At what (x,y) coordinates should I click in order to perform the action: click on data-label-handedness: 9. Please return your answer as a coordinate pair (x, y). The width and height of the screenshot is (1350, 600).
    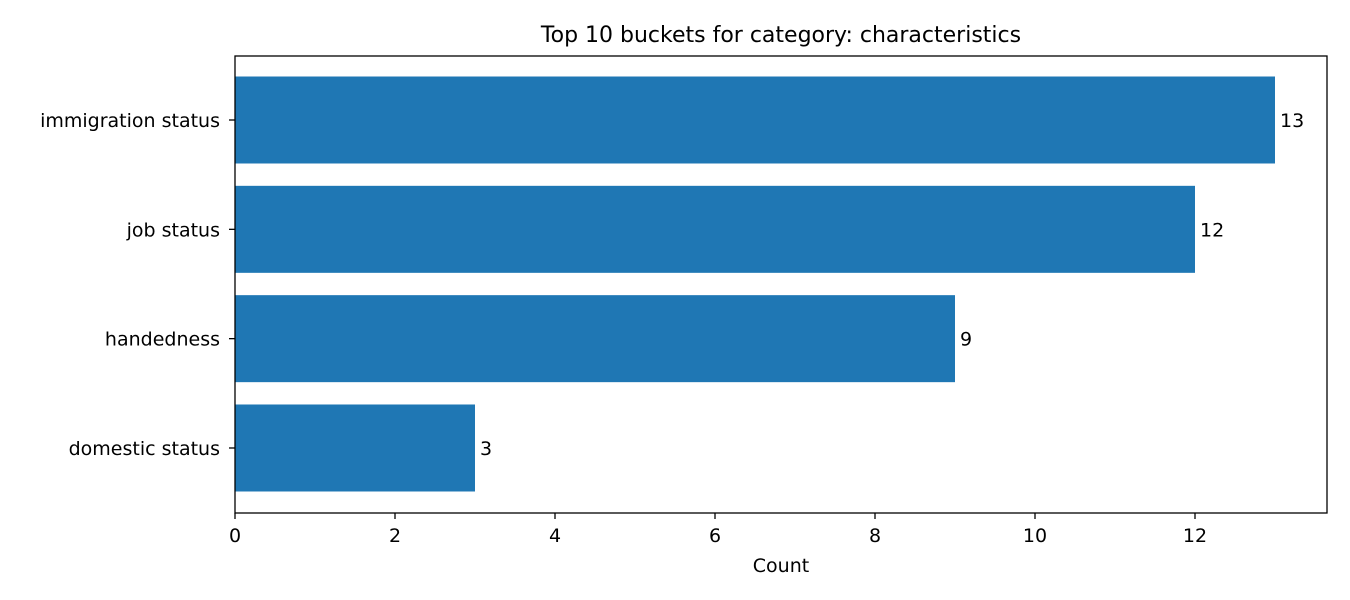
    Looking at the image, I should click on (966, 340).